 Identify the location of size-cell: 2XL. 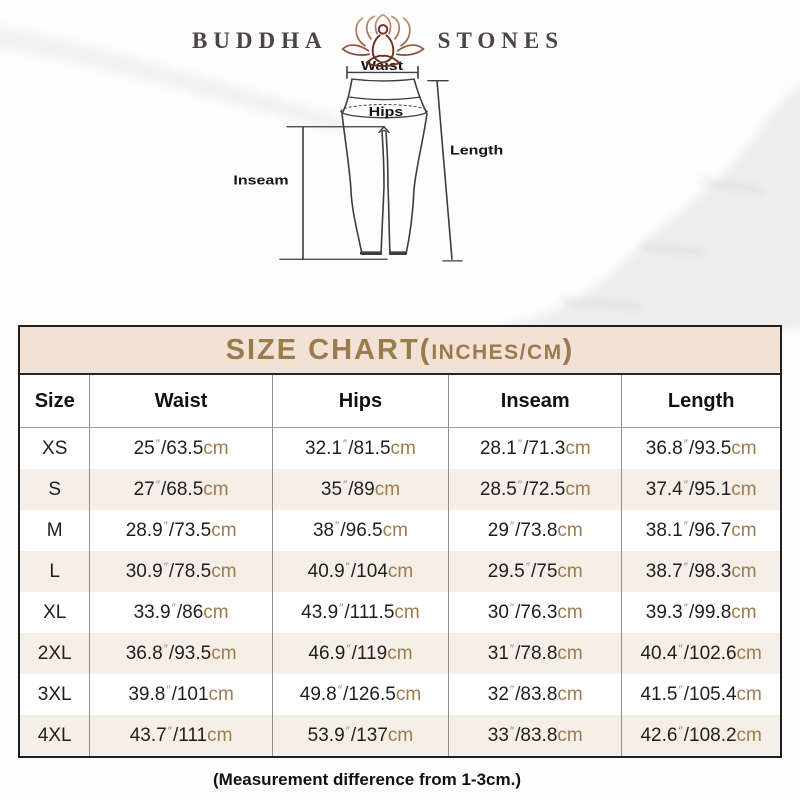
(54, 653).